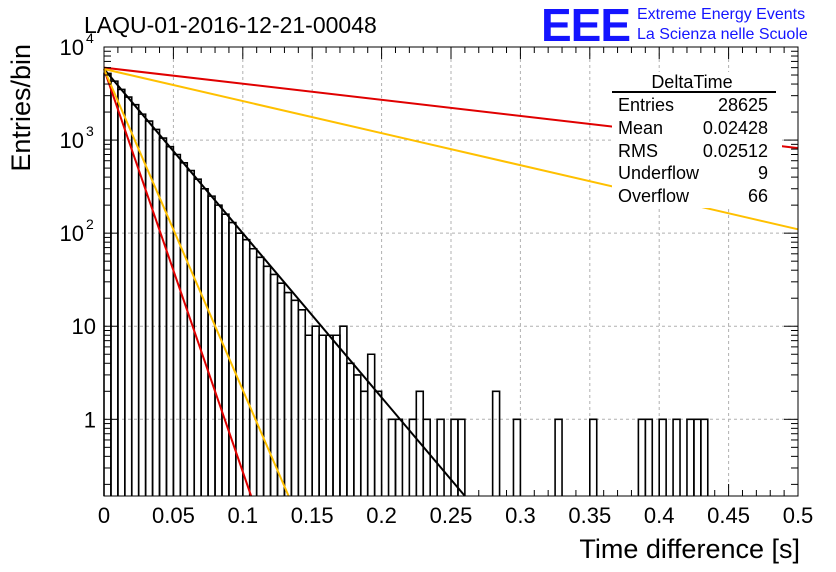 The image size is (836, 572). Describe the element at coordinates (589, 515) in the screenshot. I see `x-tick-label: 0.35` at that location.